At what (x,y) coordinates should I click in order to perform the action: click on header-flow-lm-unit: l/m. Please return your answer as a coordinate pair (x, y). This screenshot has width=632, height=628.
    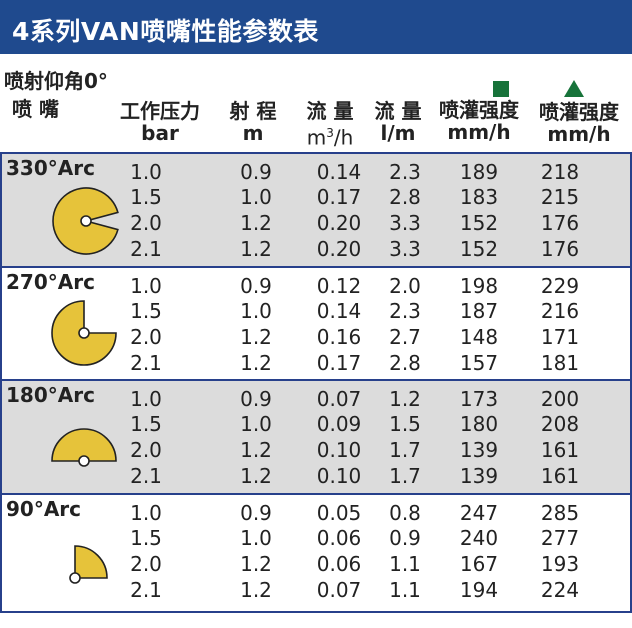
    Looking at the image, I should click on (398, 133).